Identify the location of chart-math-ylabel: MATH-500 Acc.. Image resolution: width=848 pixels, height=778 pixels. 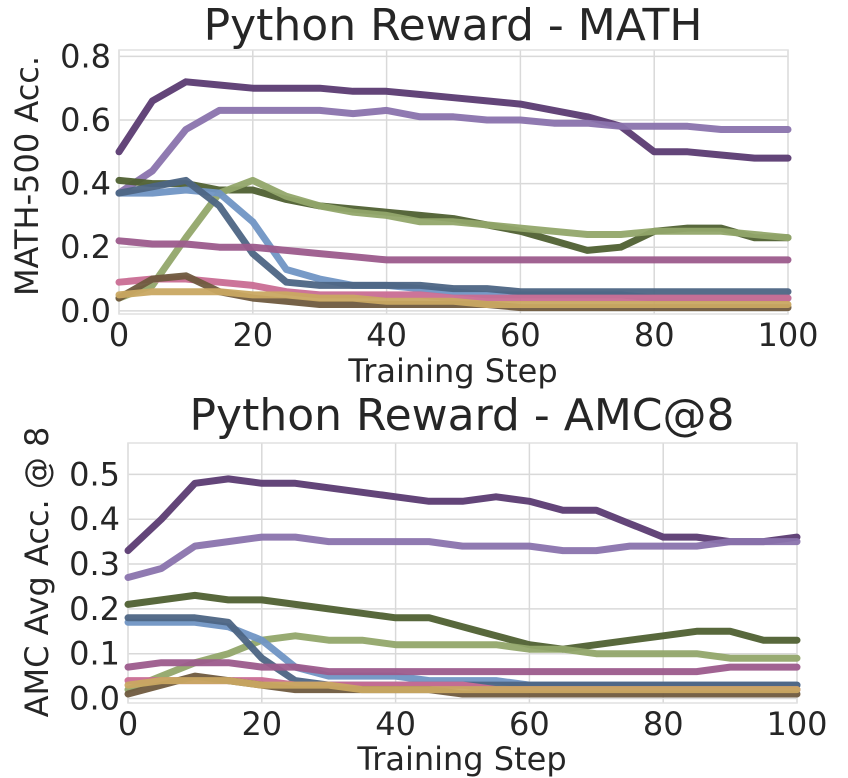
(27, 176).